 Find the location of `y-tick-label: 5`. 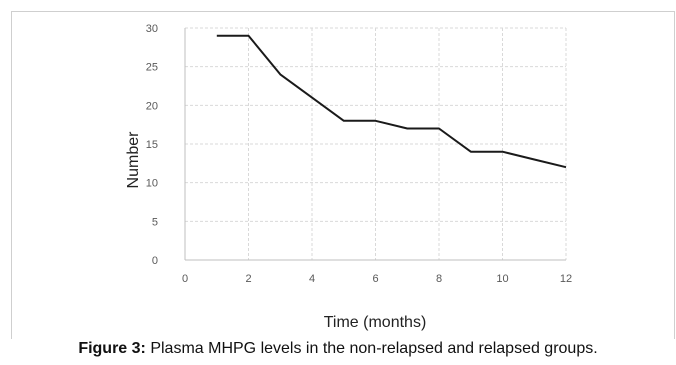

y-tick-label: 5 is located at coordinates (155, 222).